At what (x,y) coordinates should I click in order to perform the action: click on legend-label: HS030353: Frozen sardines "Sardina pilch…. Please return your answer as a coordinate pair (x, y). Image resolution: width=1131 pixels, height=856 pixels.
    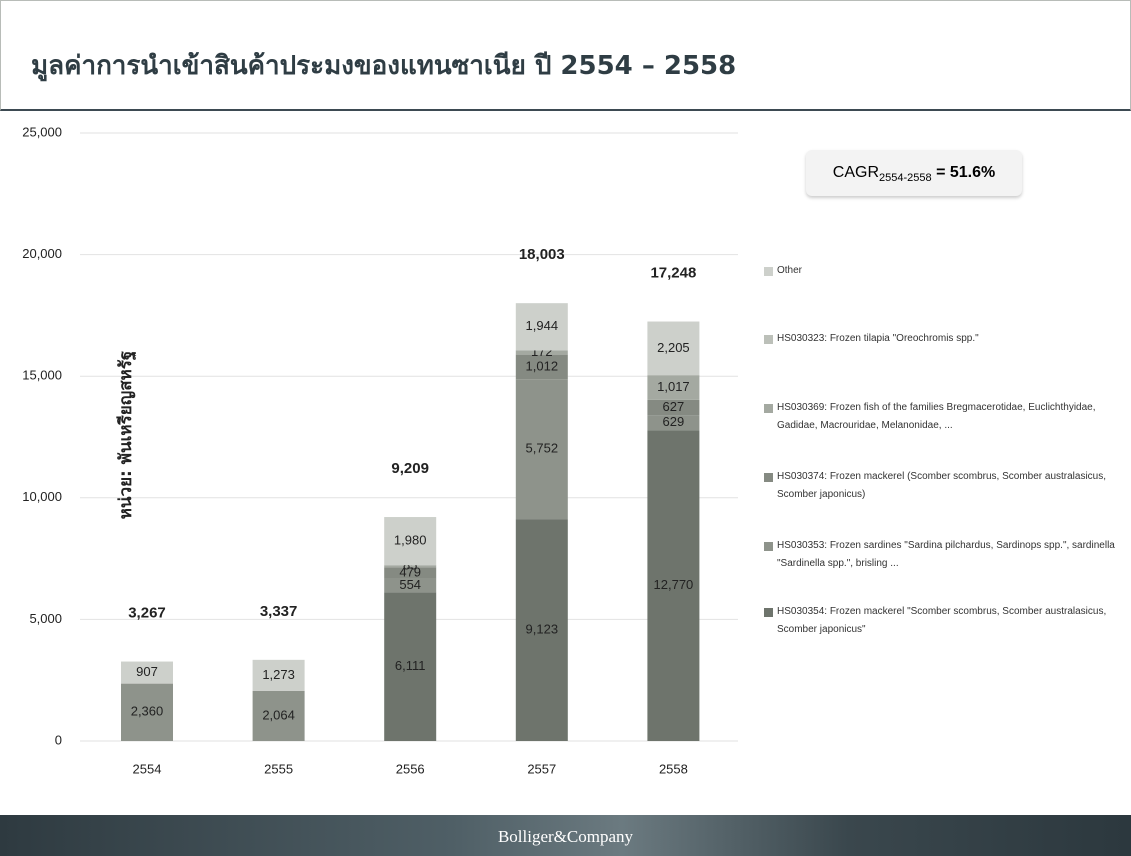
    Looking at the image, I should click on (946, 554).